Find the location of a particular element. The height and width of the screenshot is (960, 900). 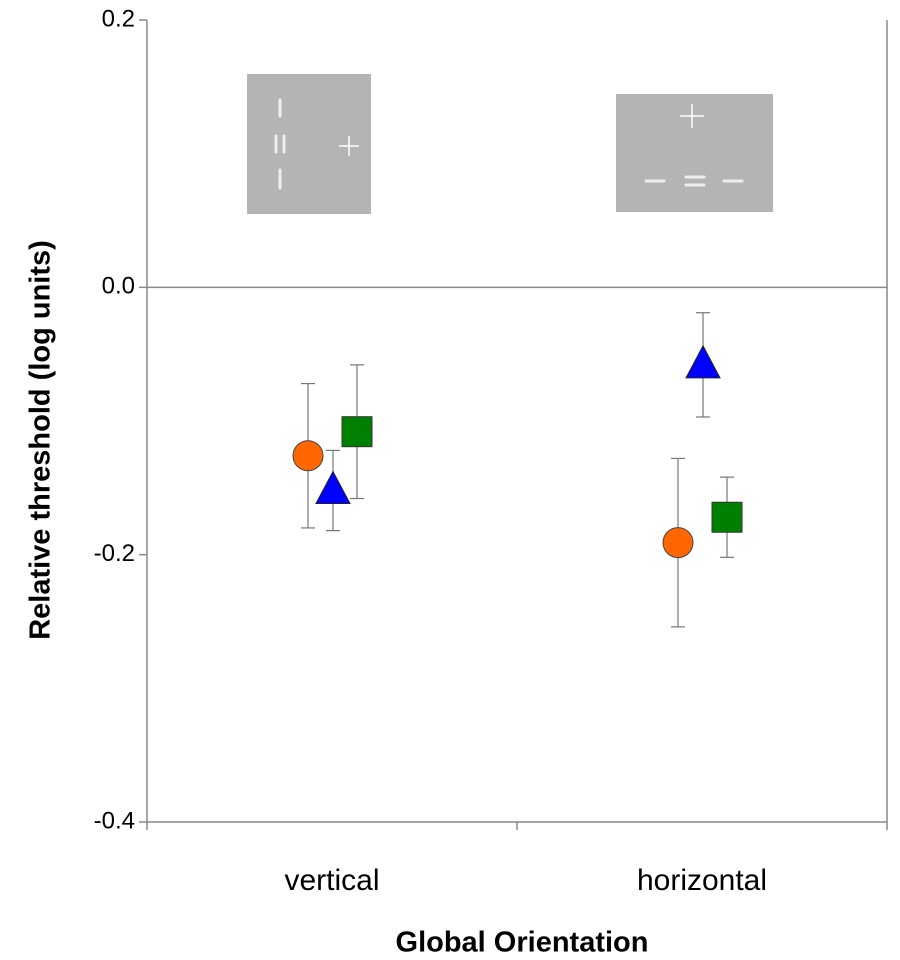

y-axis-label: Relative threshold (log units) is located at coordinates (41, 440).